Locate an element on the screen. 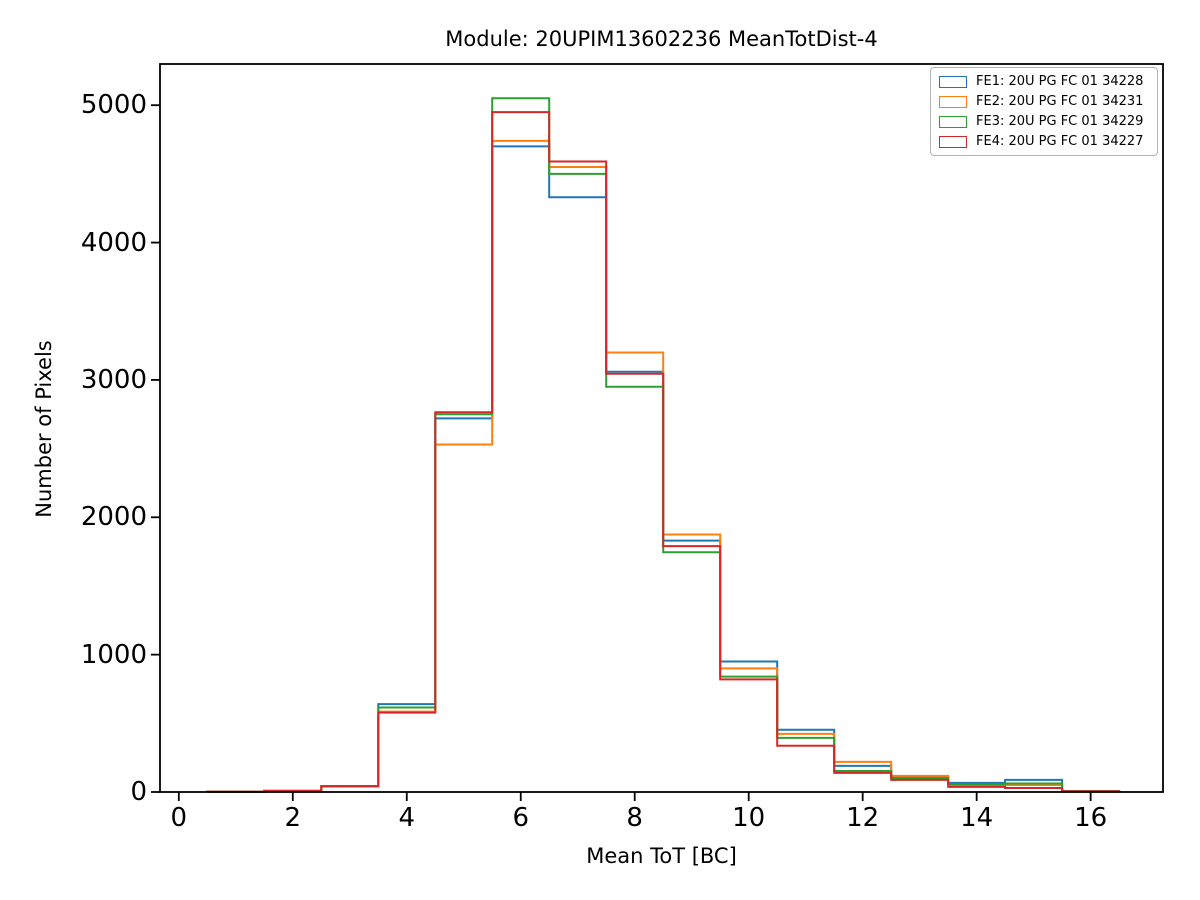 The image size is (1200, 900). y-tick-label: 5000 is located at coordinates (113, 105).